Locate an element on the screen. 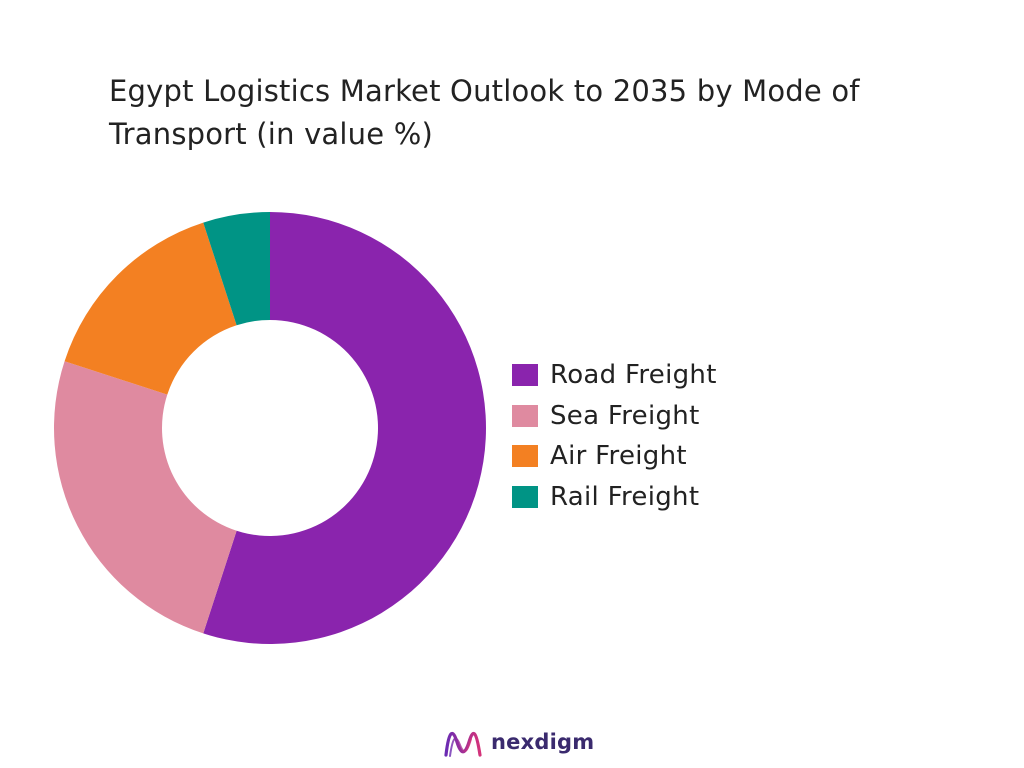  donut-slice-sea-freight is located at coordinates (145, 497).